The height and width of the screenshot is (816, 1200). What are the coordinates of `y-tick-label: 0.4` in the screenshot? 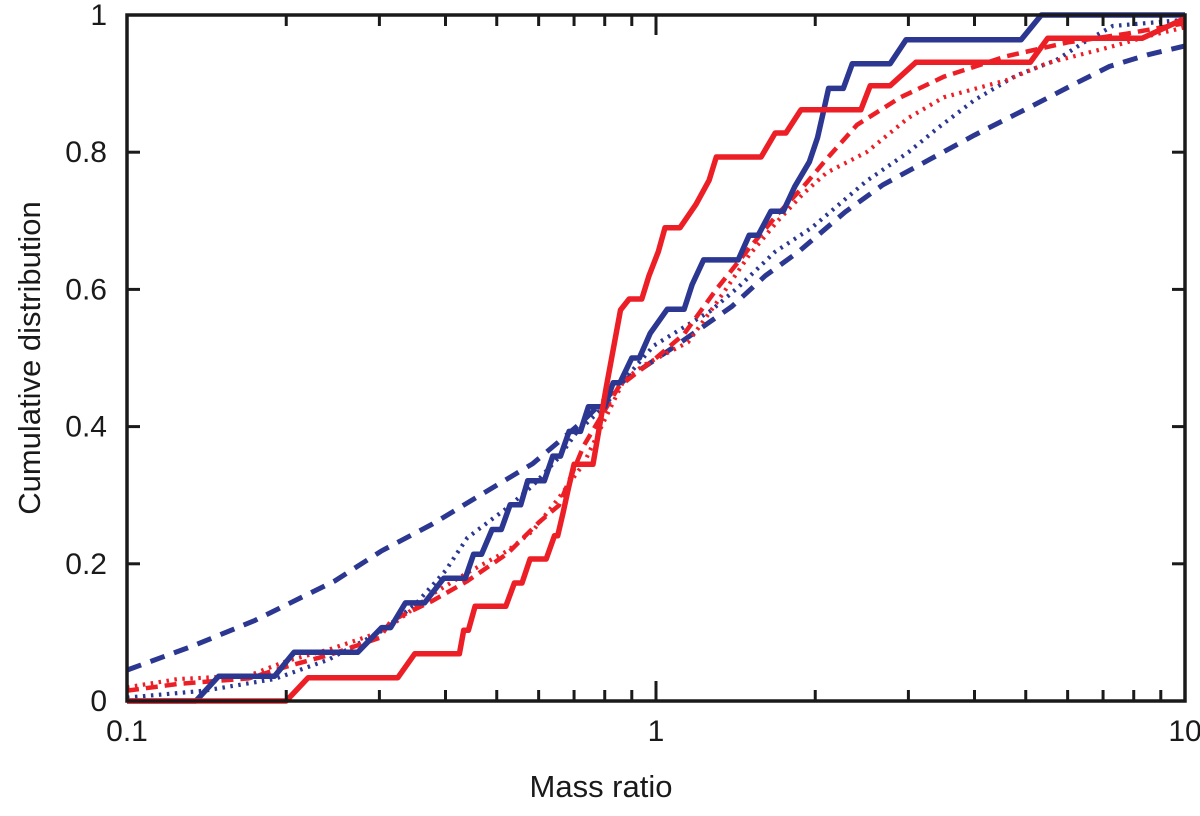 It's located at (86, 427).